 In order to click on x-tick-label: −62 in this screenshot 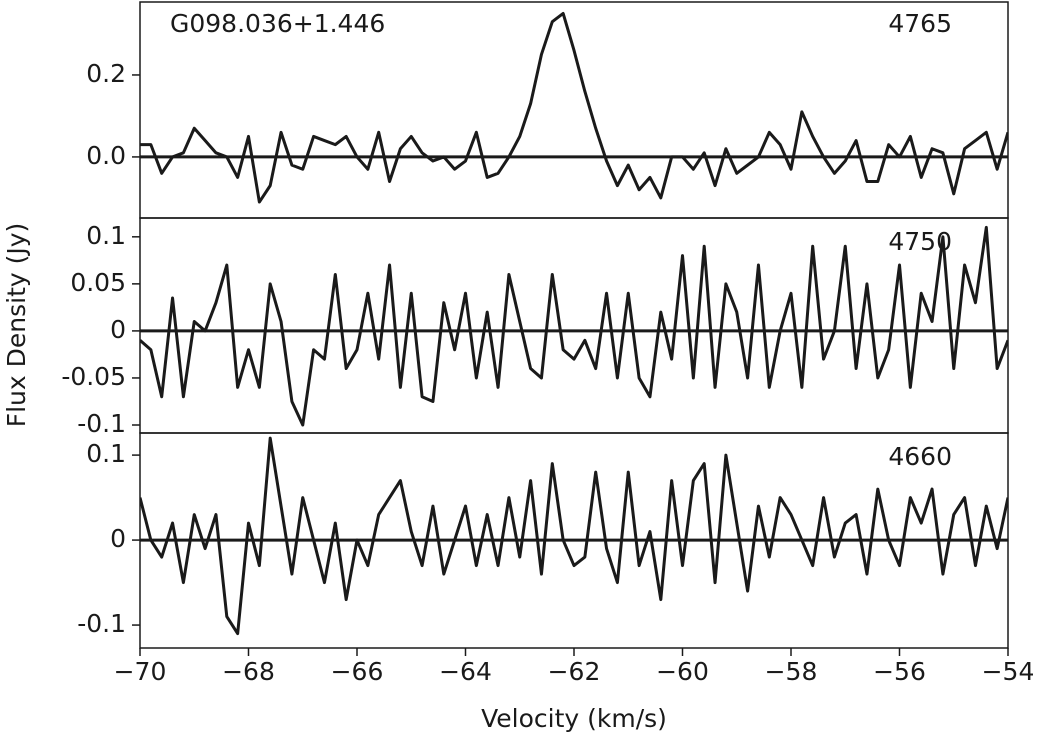, I will do `click(574, 671)`.